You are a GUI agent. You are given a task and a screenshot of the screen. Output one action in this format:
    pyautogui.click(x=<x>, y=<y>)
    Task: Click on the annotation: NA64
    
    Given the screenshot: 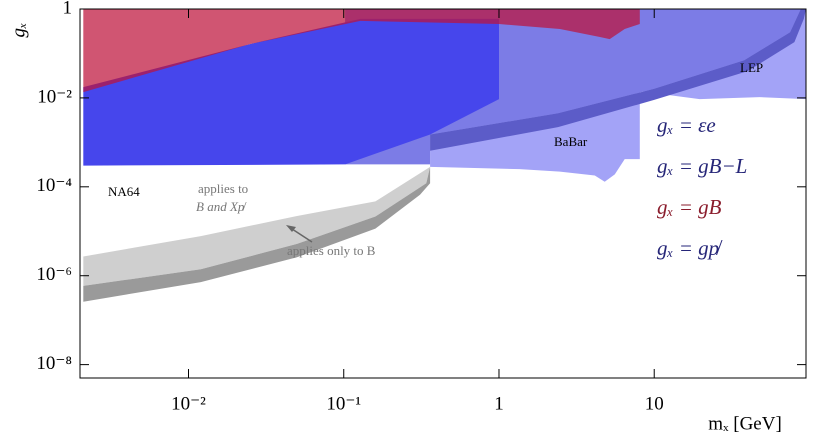 What is the action you would take?
    pyautogui.click(x=124, y=191)
    